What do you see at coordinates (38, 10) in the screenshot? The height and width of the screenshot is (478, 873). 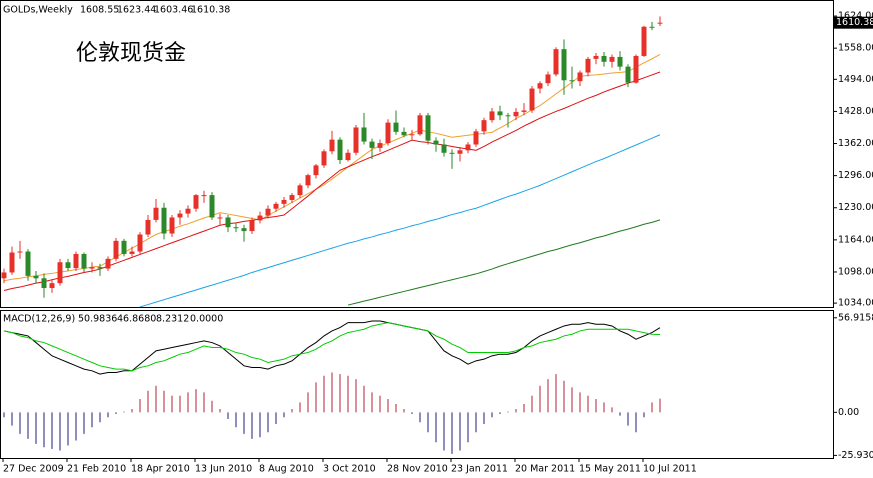 I see `symbol-label: GOLDs,Weekly` at bounding box center [38, 10].